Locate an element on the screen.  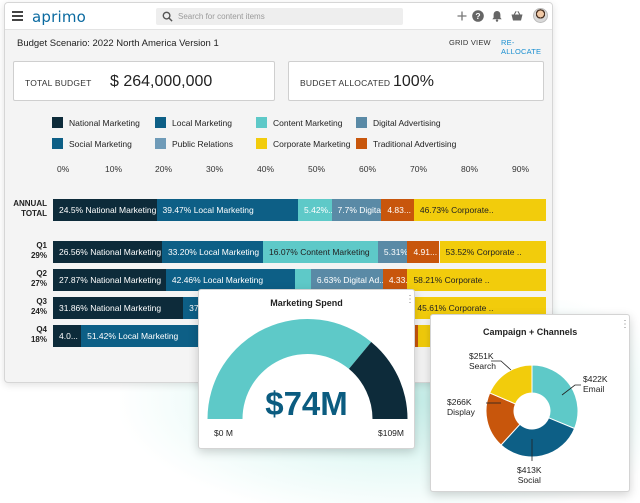
budget-allocated-value: 100% is located at coordinates (413, 81).